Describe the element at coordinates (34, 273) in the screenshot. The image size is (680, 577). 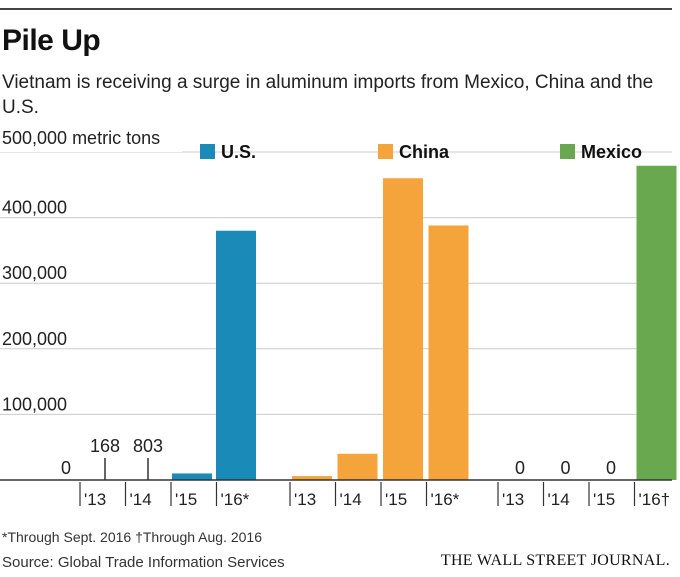
I see `y-tick-label-300000: 300,000` at that location.